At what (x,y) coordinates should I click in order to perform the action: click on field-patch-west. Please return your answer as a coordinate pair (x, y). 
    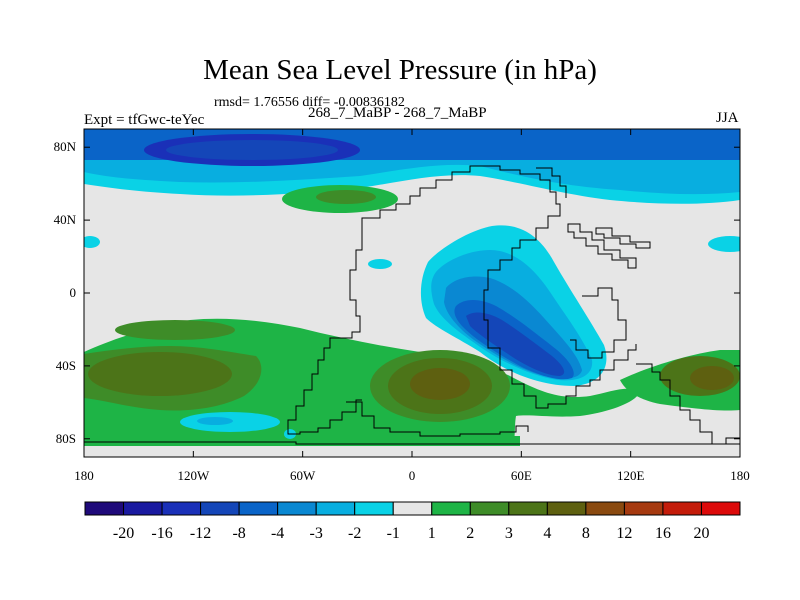
    Looking at the image, I should click on (92, 242).